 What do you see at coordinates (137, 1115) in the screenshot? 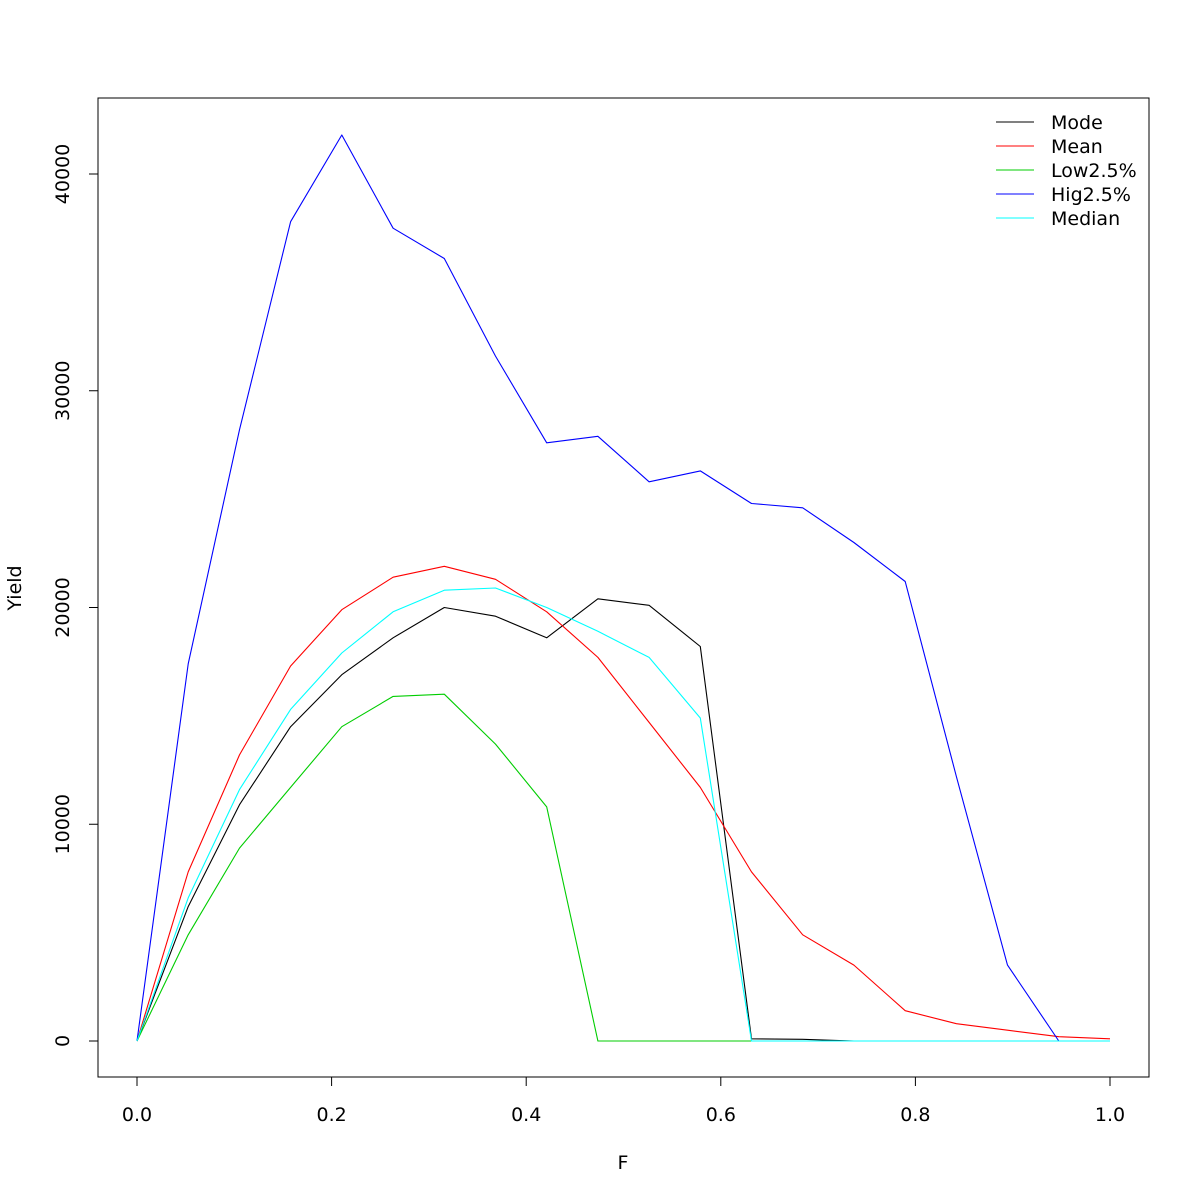
I see `x-tick-label: 0.0` at bounding box center [137, 1115].